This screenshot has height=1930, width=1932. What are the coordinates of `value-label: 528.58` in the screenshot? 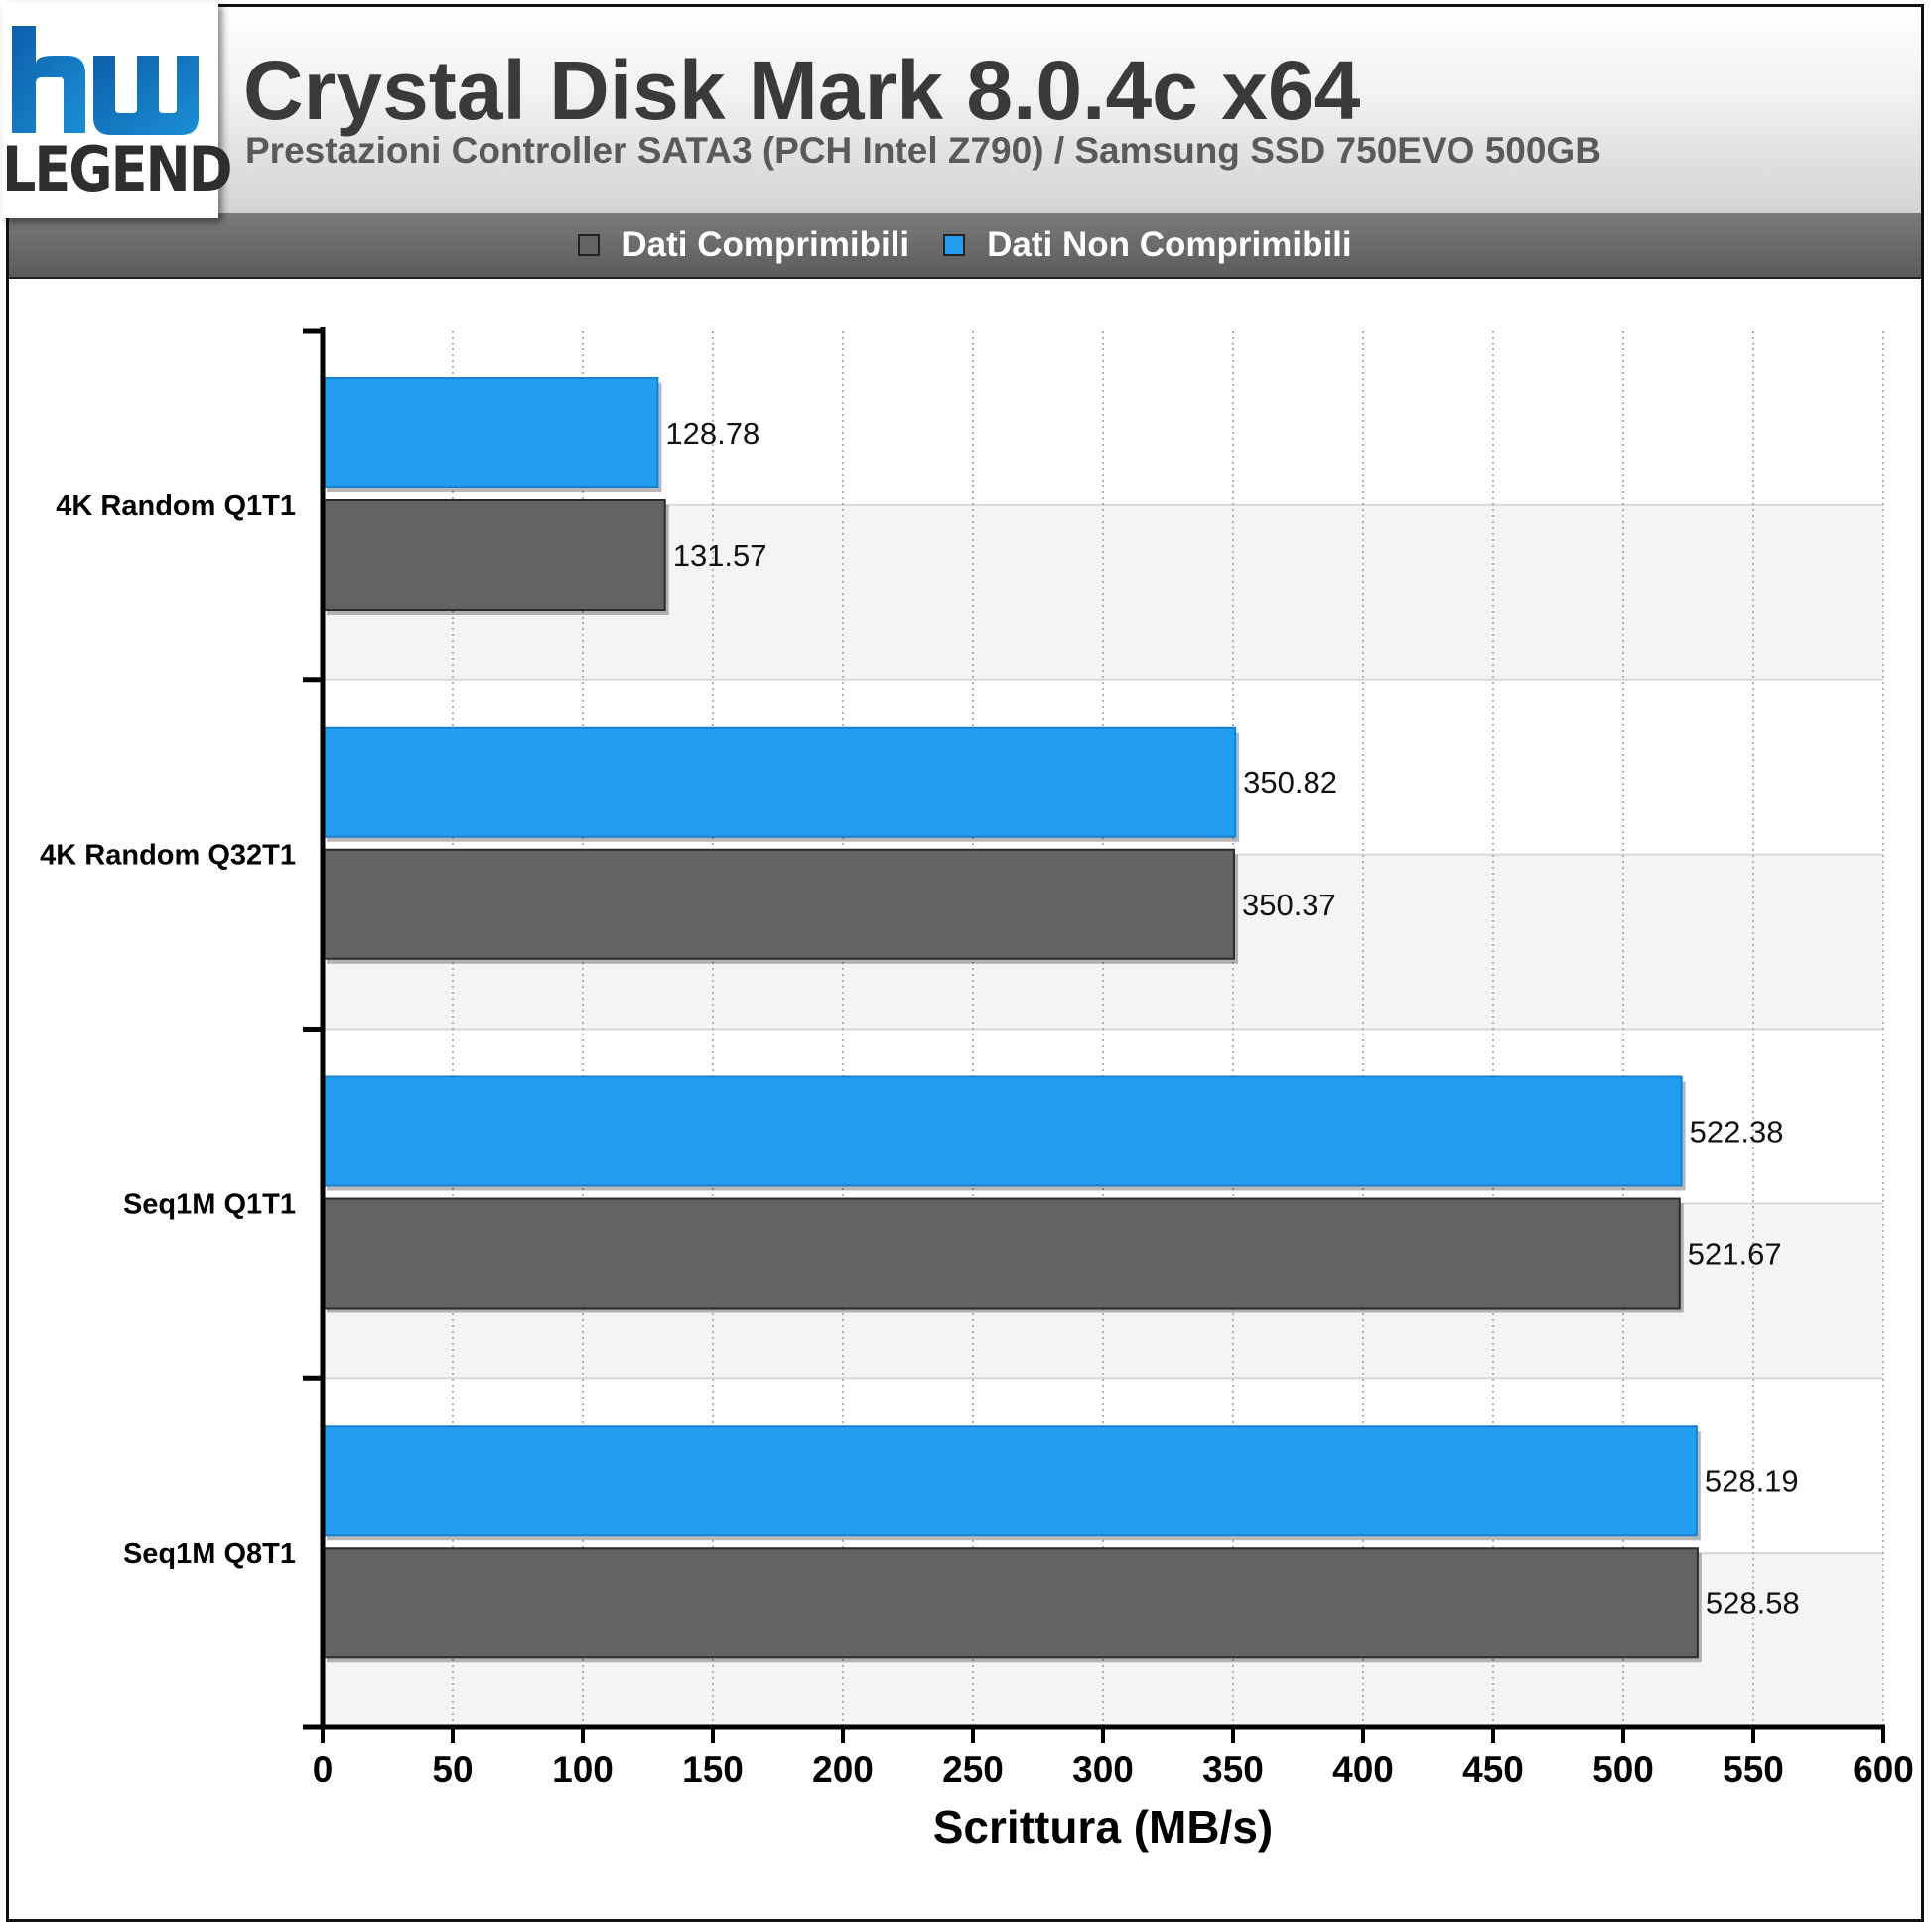 It's located at (1753, 1602).